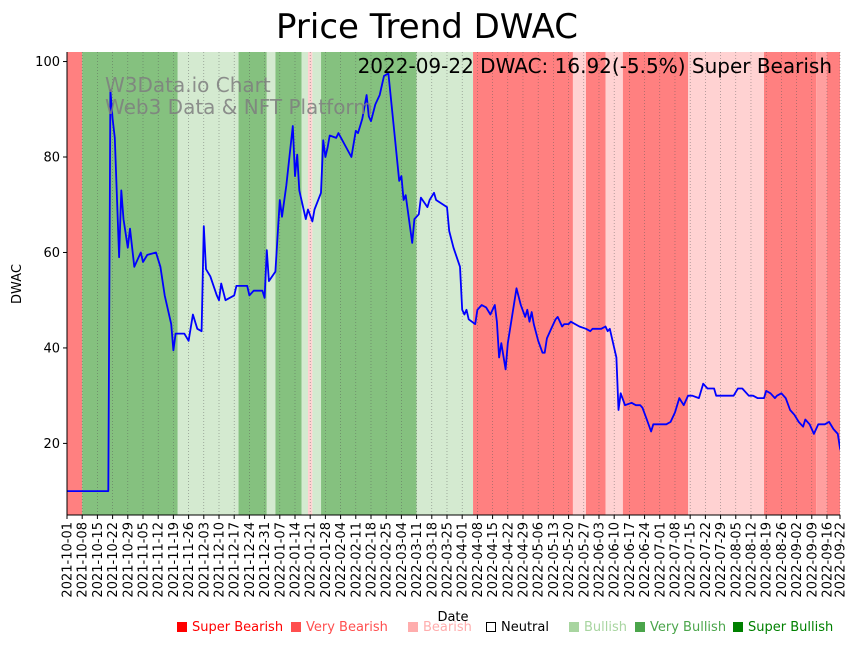  I want to click on x-tick-label: 2021-10-15, so click(98, 560).